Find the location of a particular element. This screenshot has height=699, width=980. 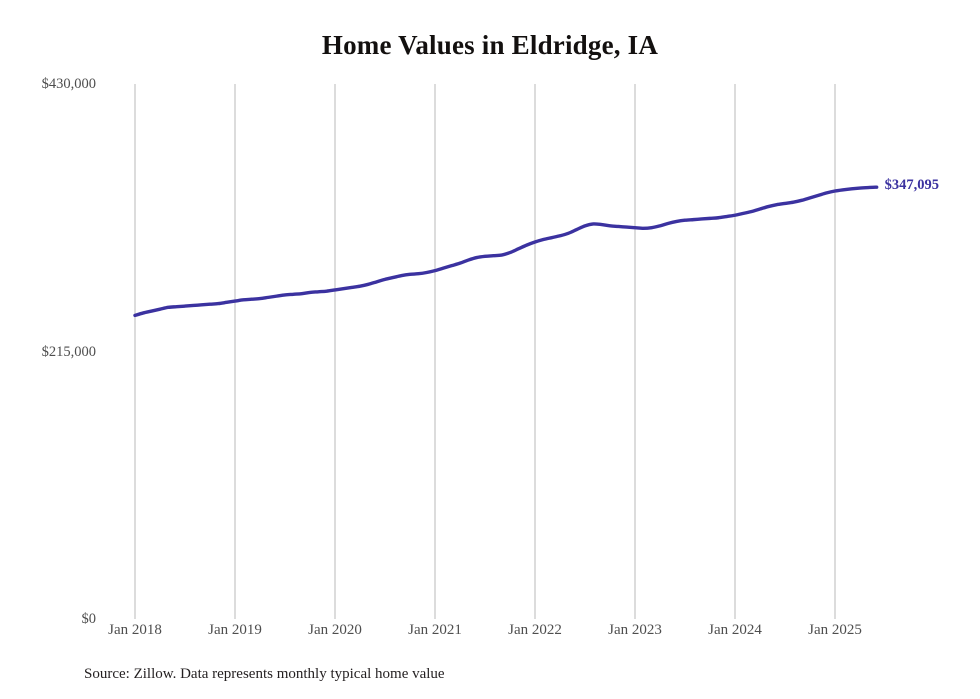

y-axis-tick-label-top: $430,000 is located at coordinates (68, 84).